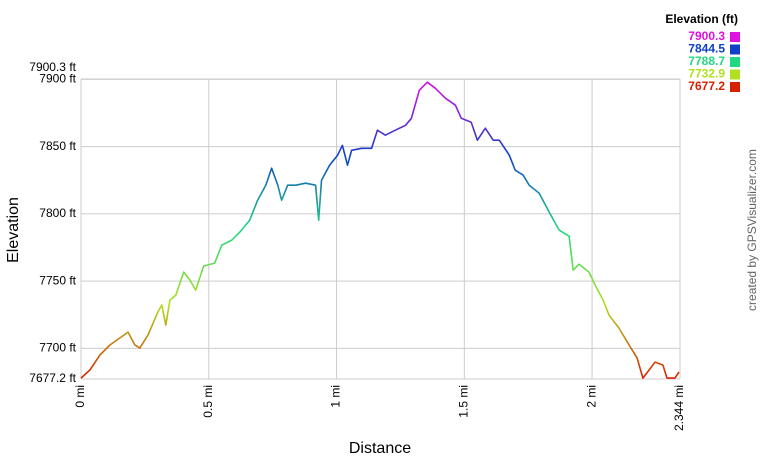 The image size is (760, 460). Describe the element at coordinates (57, 280) in the screenshot. I see `y-tick-label: 7750 ft` at that location.